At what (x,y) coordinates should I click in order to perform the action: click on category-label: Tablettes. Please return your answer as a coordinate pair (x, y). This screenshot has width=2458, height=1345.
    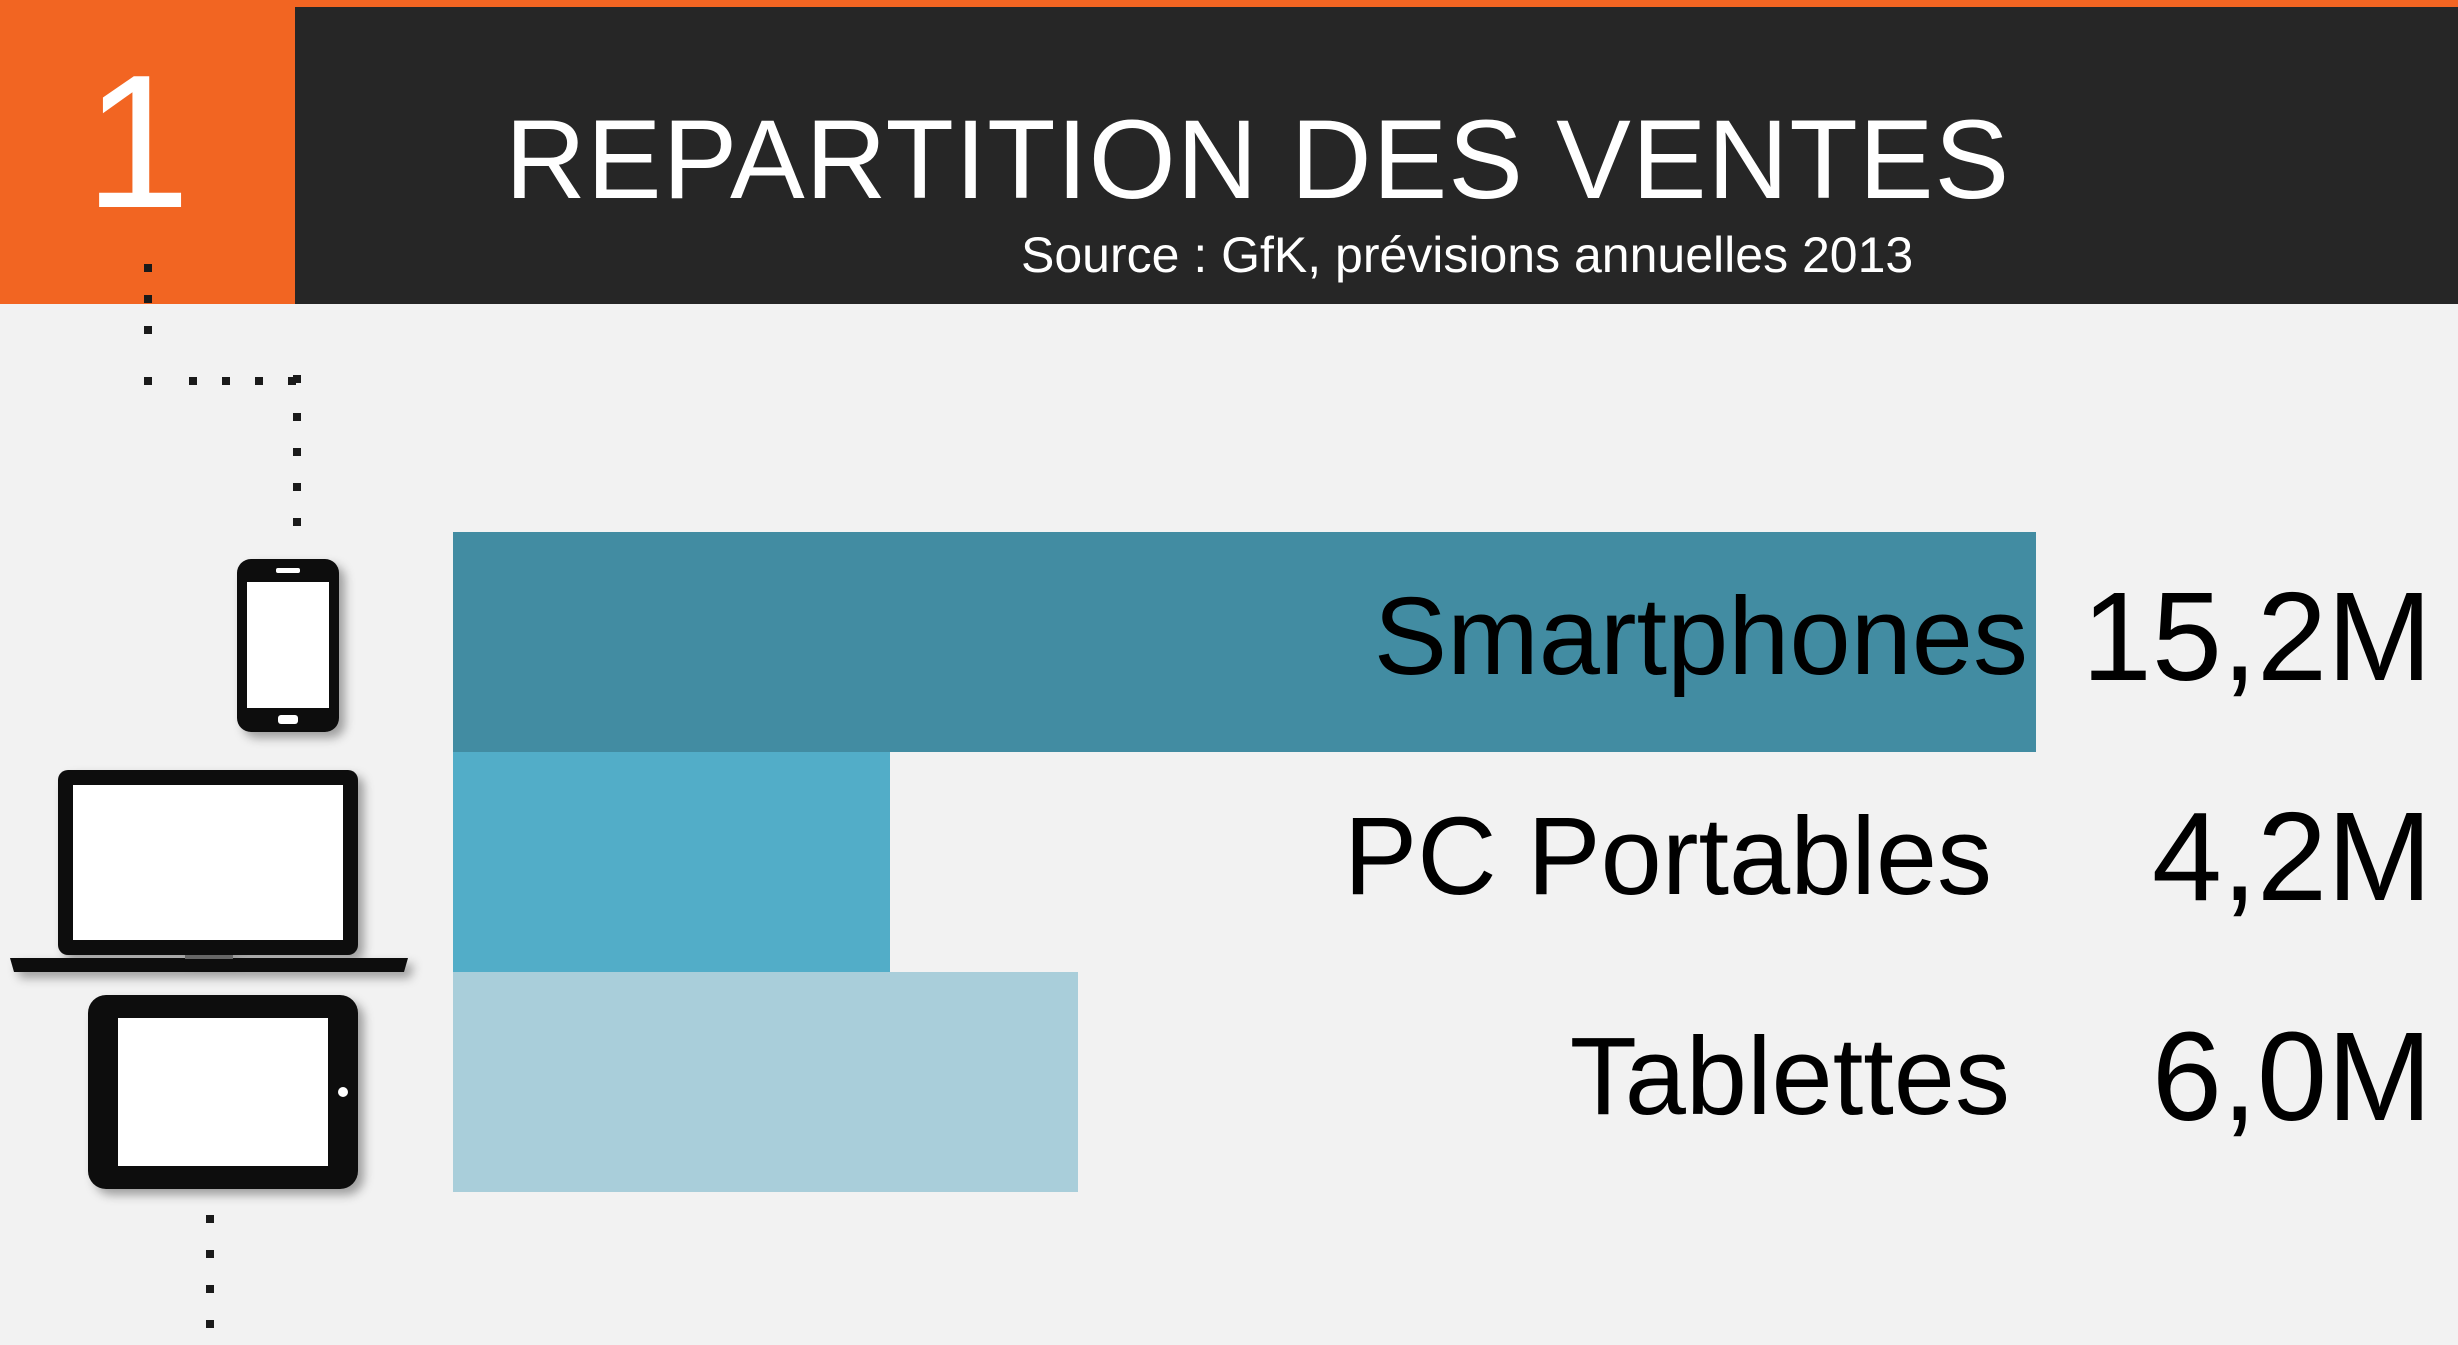
    Looking at the image, I should click on (1789, 1076).